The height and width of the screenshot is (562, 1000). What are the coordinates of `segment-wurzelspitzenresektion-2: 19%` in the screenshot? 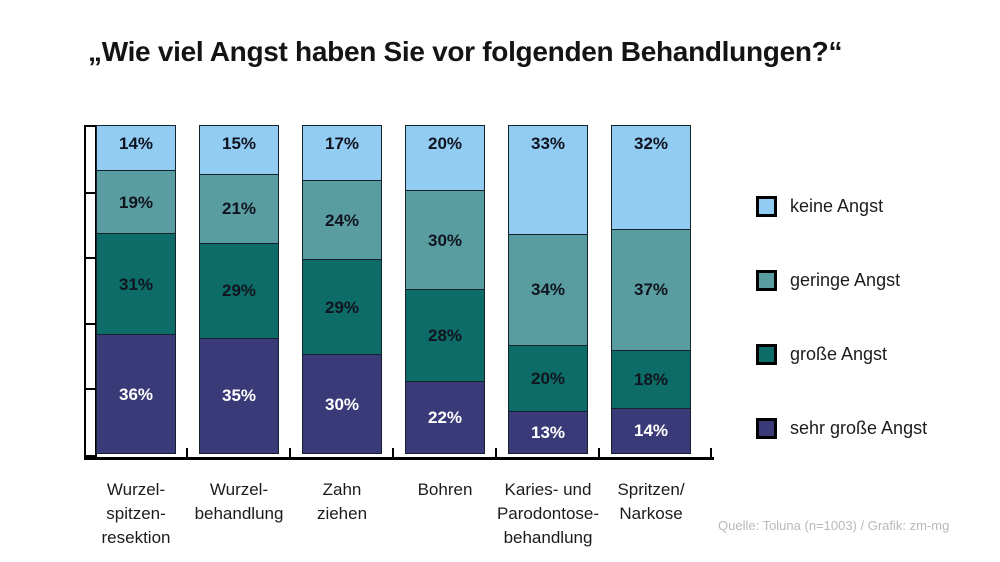 It's located at (136, 202).